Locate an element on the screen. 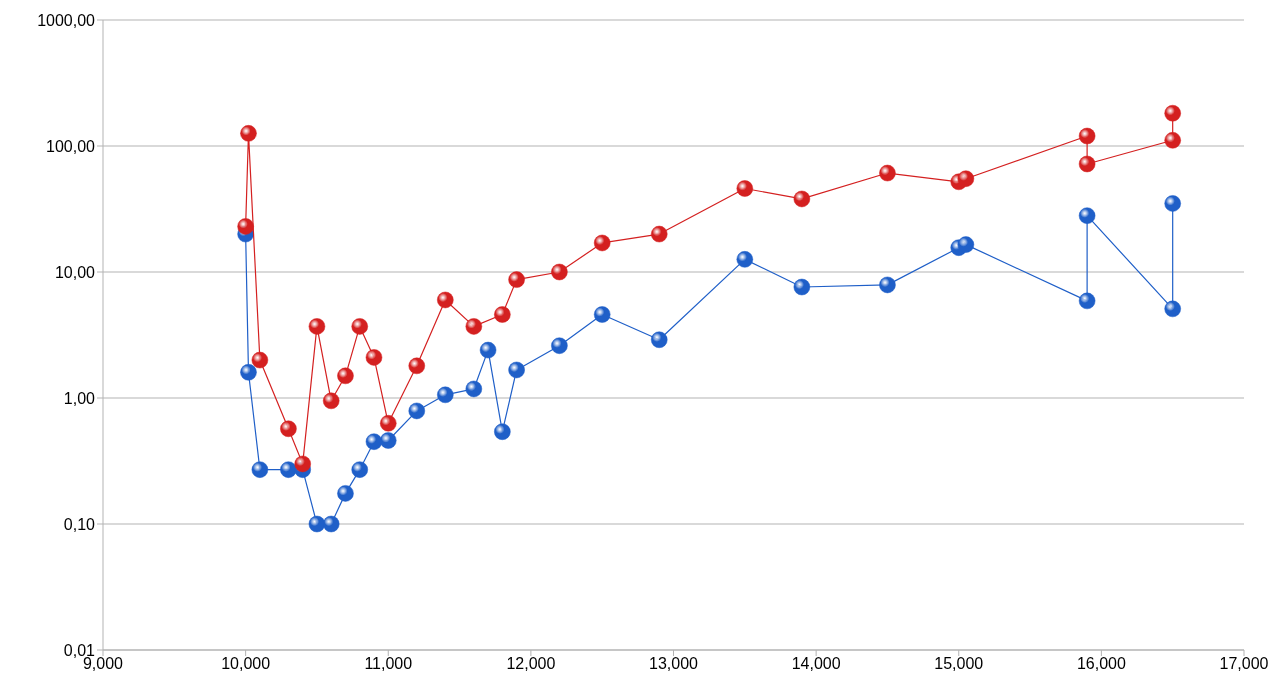  y-tick-label: 1,00 is located at coordinates (79, 398).